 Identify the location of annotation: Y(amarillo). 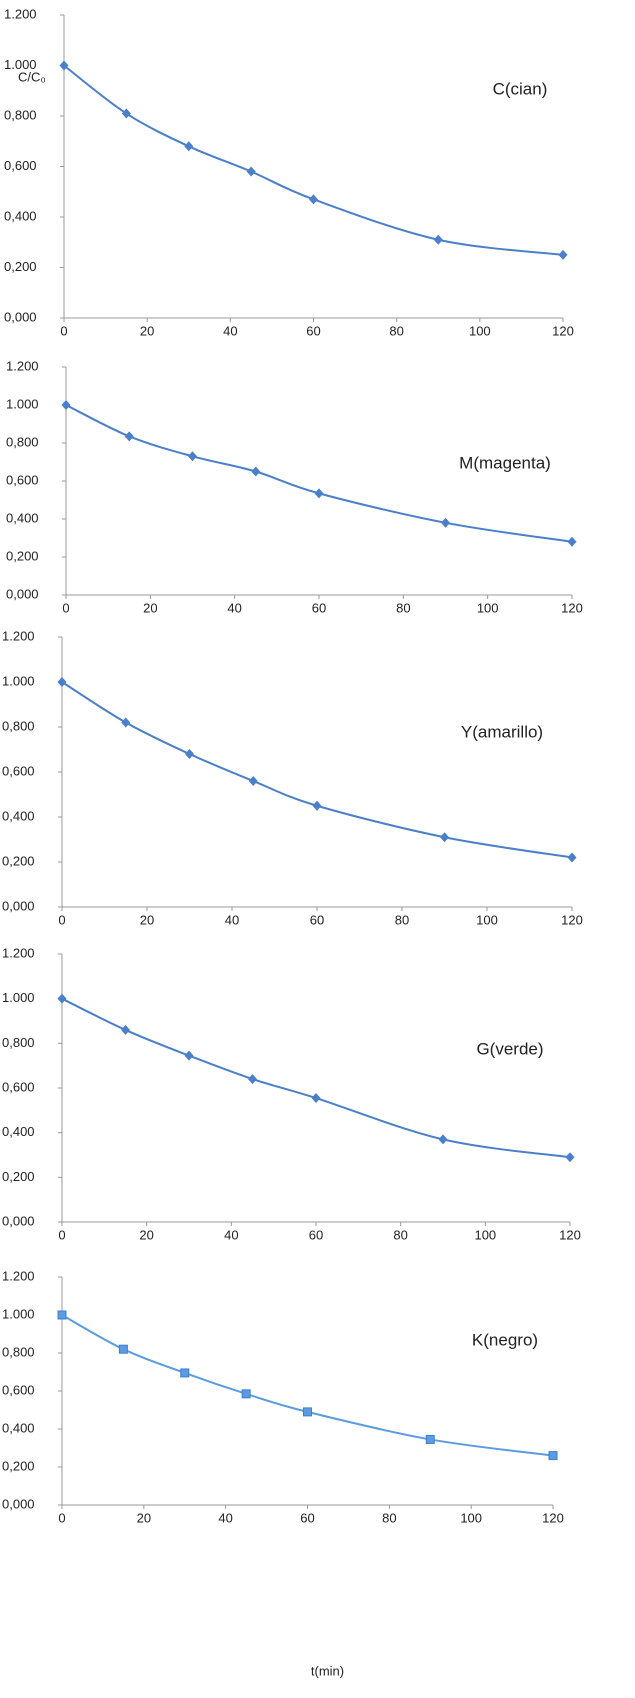
(502, 731).